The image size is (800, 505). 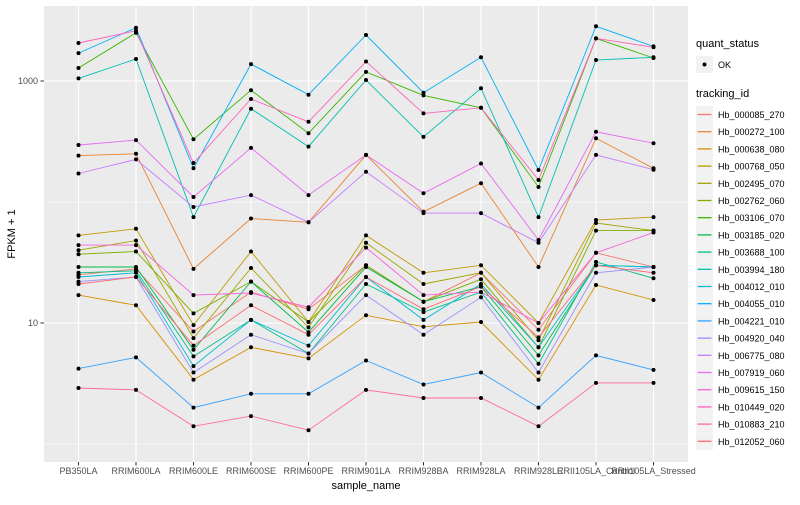 What do you see at coordinates (480, 471) in the screenshot?
I see `x-tick-label: RRIM928LA` at bounding box center [480, 471].